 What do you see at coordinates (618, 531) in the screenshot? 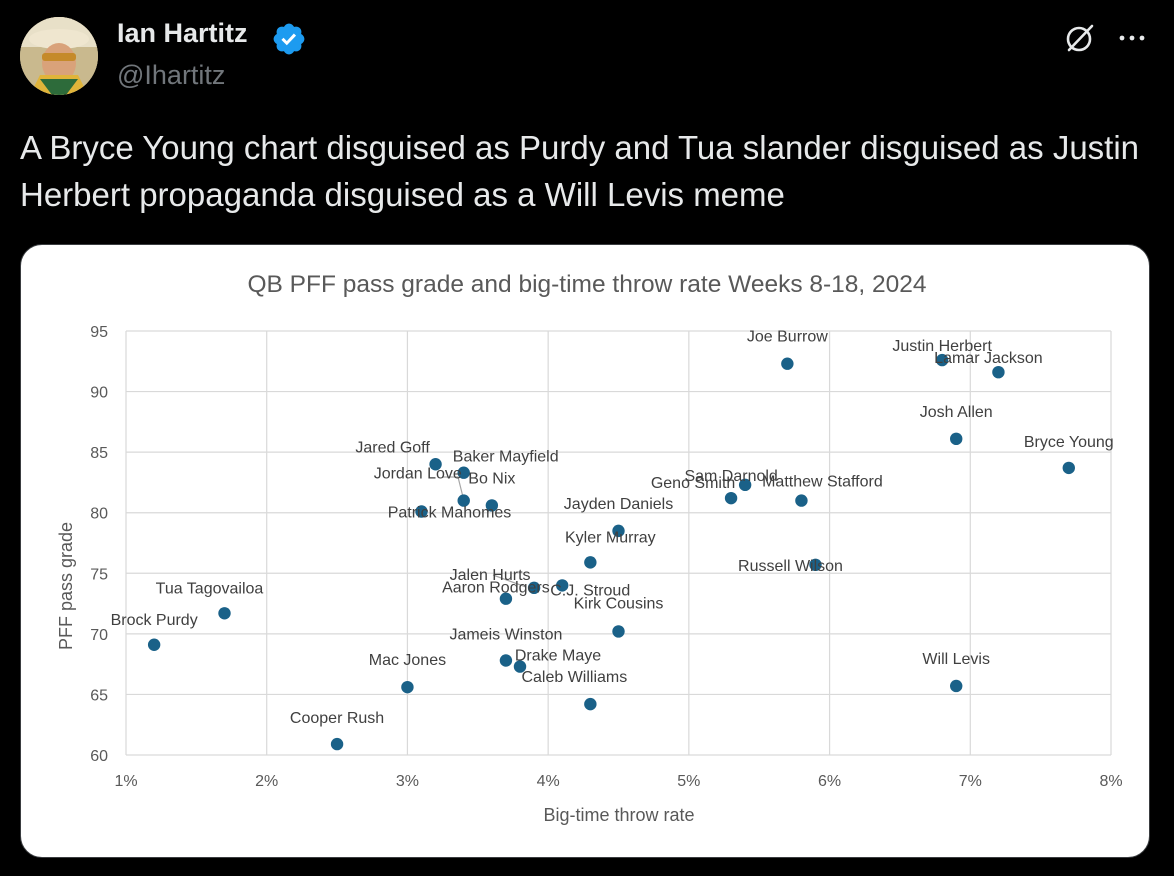
I see `point-jayden-daniels` at bounding box center [618, 531].